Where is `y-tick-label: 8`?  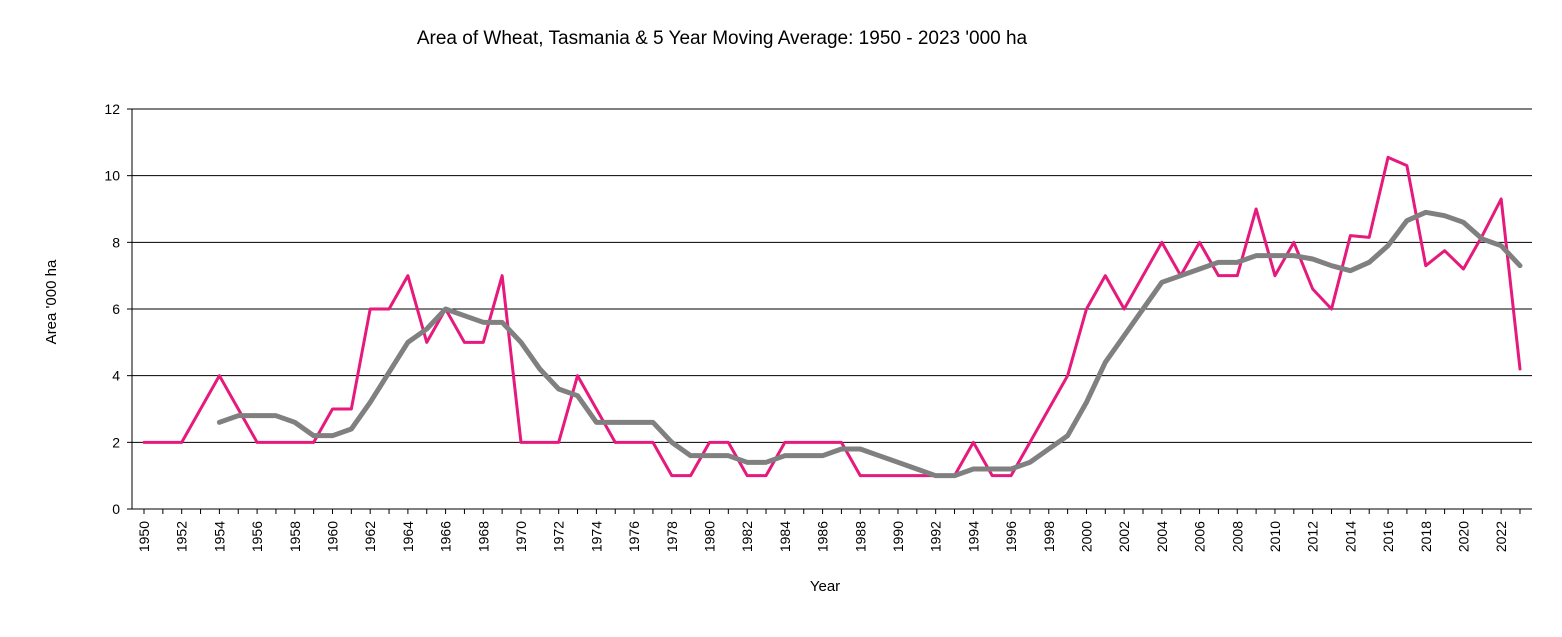 y-tick-label: 8 is located at coordinates (116, 242).